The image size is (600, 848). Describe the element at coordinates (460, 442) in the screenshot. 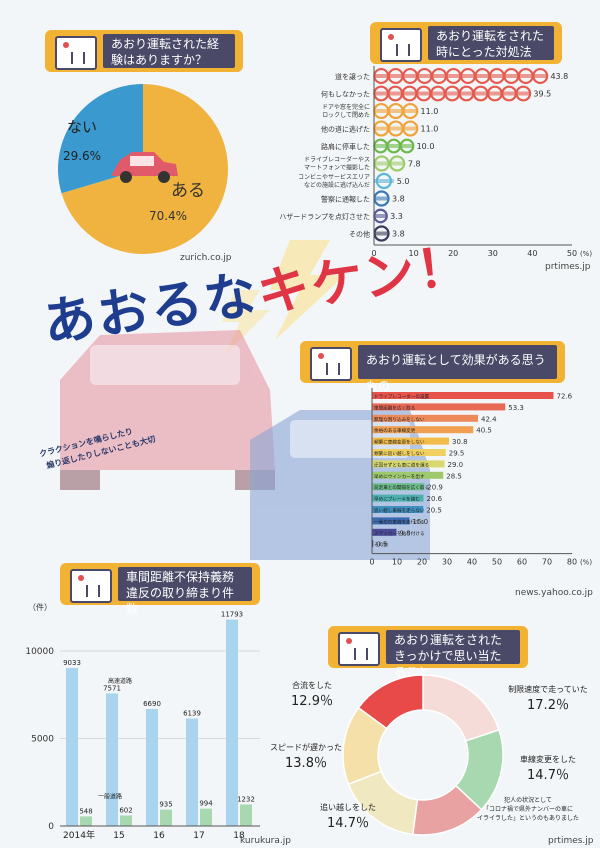

I see `bar-value-label: 30.8` at that location.